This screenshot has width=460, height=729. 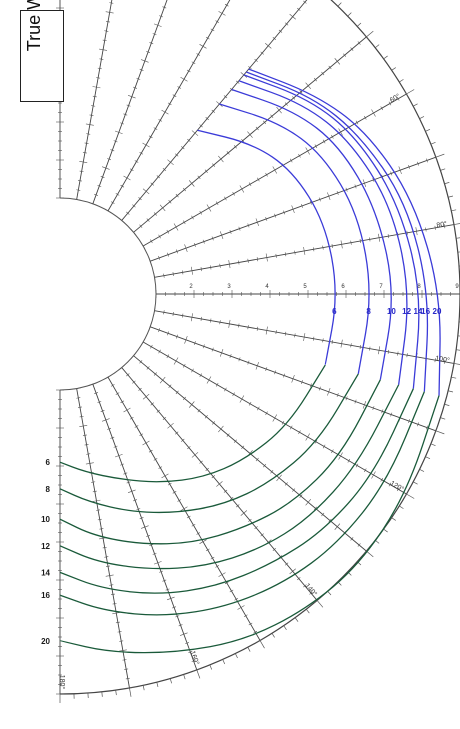 What do you see at coordinates (191, 287) in the screenshot?
I see `radial-label: 2` at bounding box center [191, 287].